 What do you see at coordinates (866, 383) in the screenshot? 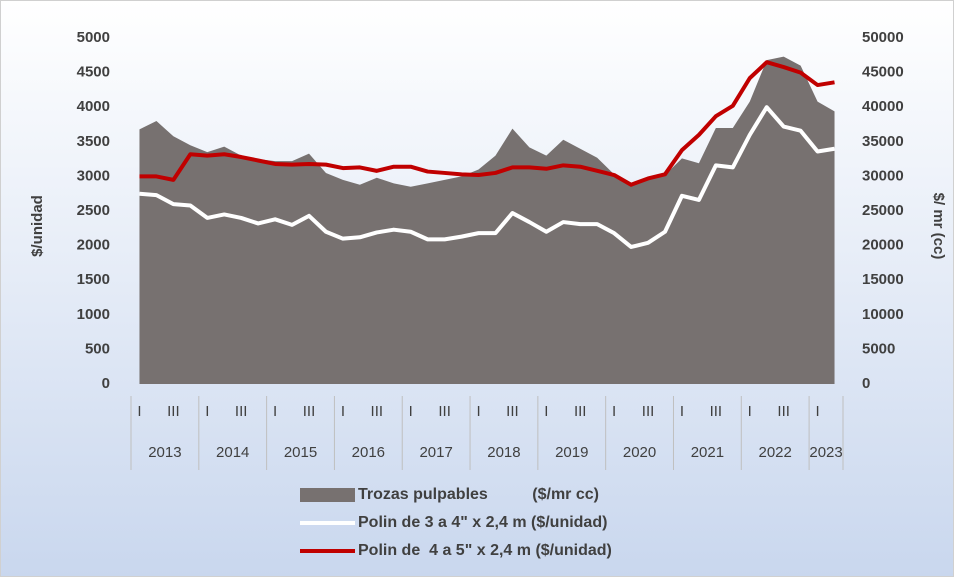
I see `y2-tick-label: 0` at bounding box center [866, 383].